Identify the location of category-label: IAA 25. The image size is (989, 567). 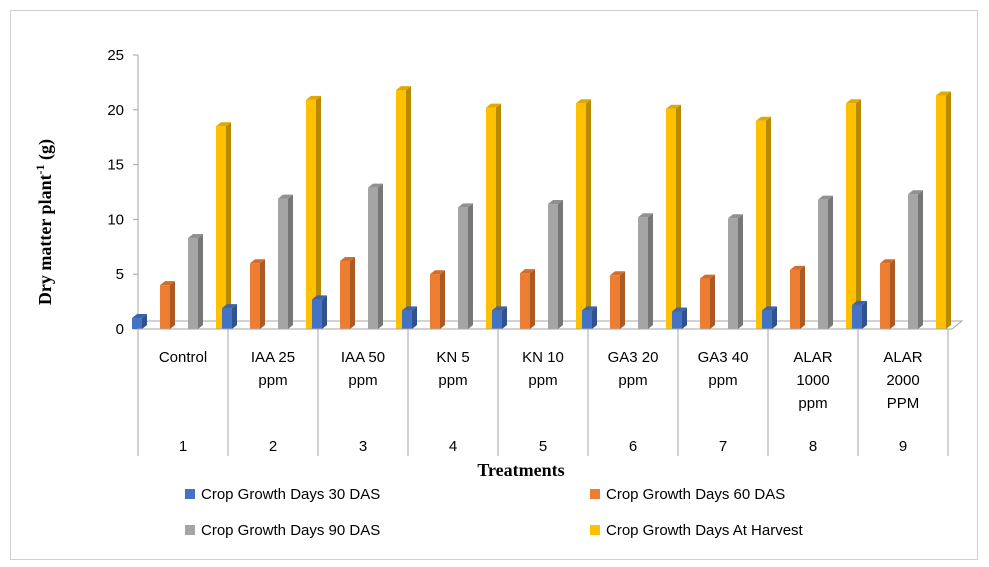
(273, 357).